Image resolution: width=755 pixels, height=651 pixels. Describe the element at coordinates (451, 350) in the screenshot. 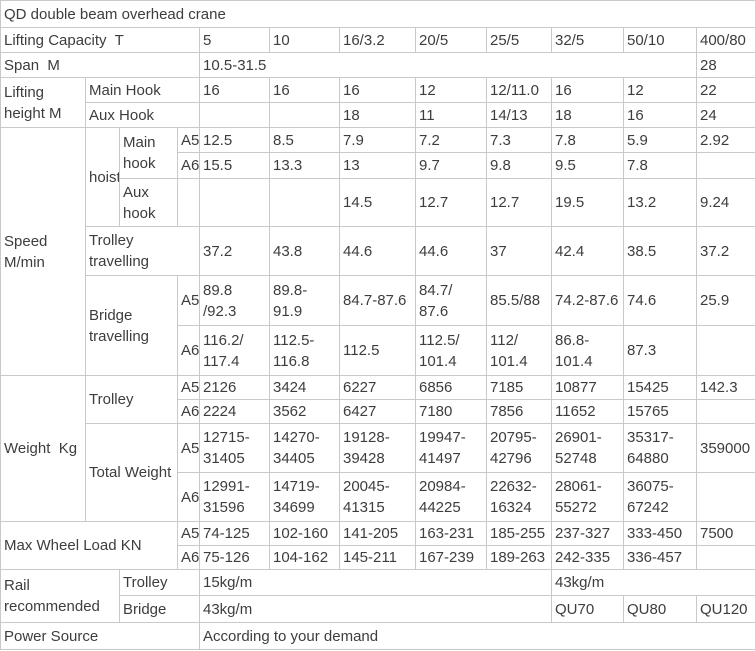

I see `value-cell: 112.5/ 101.4` at that location.